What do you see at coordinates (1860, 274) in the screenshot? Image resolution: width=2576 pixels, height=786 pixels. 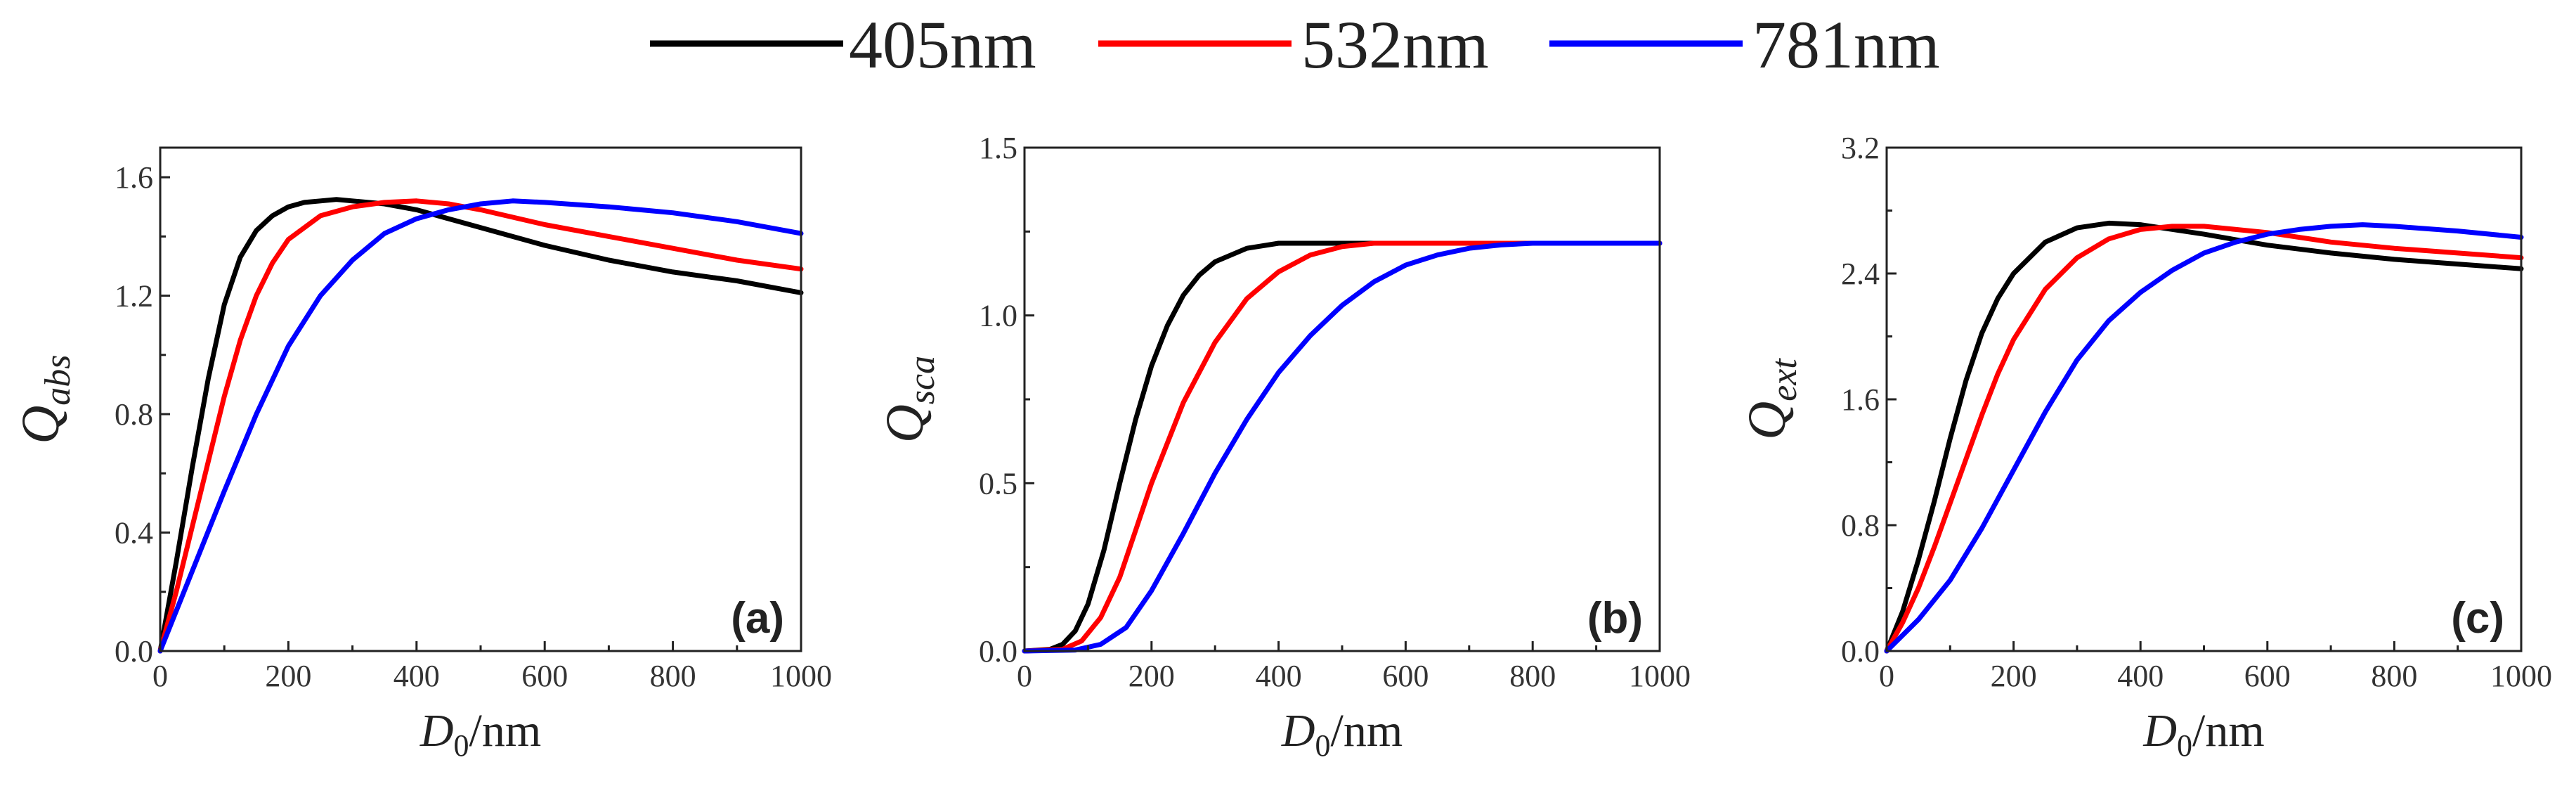 I see `y-tick-label: 2.4` at bounding box center [1860, 274].